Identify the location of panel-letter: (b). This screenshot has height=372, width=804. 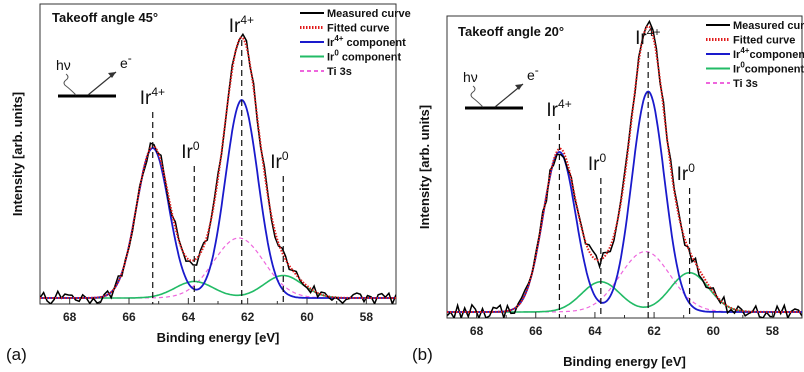
(422, 354).